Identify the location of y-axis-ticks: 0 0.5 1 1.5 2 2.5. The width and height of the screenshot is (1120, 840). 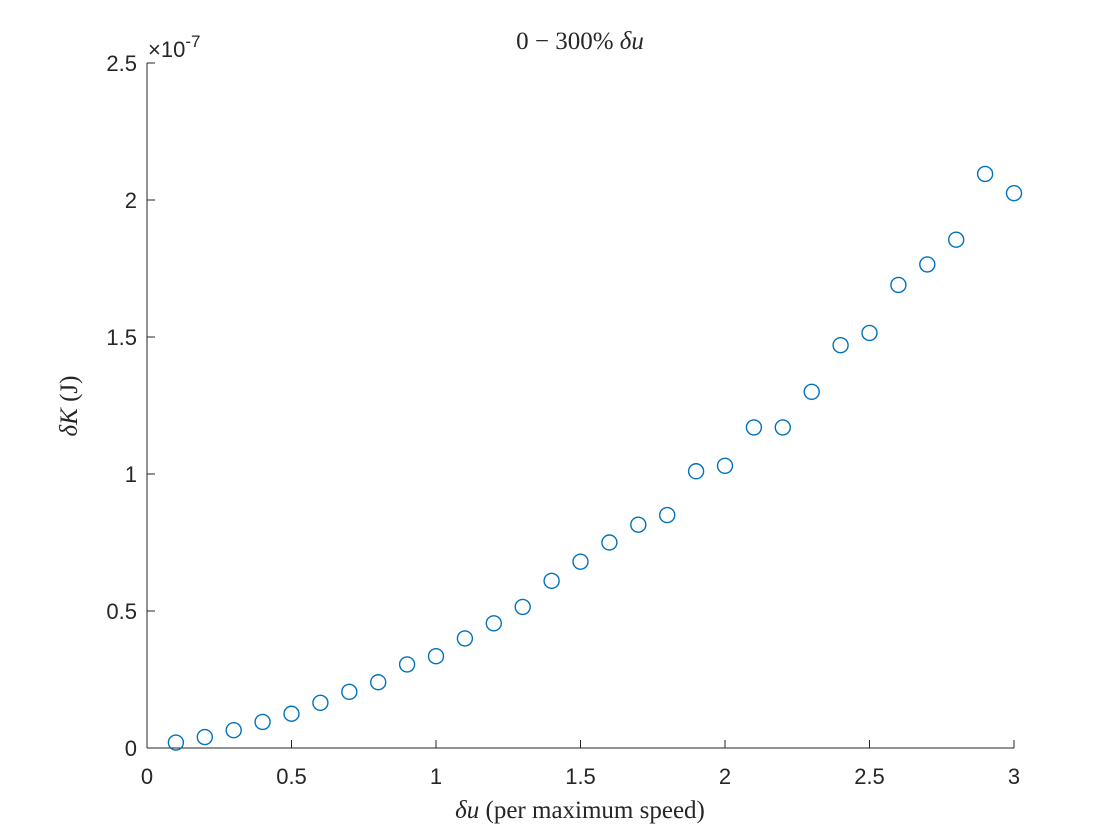
(130, 406).